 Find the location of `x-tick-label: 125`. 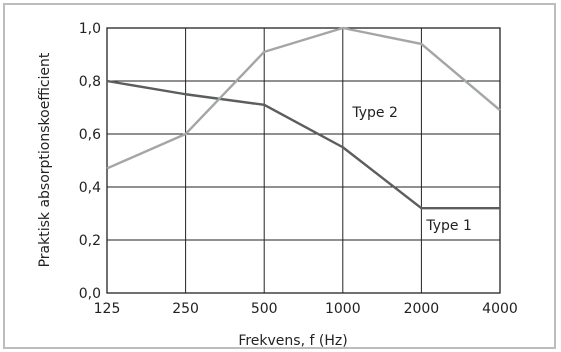

x-tick-label: 125 is located at coordinates (107, 309).